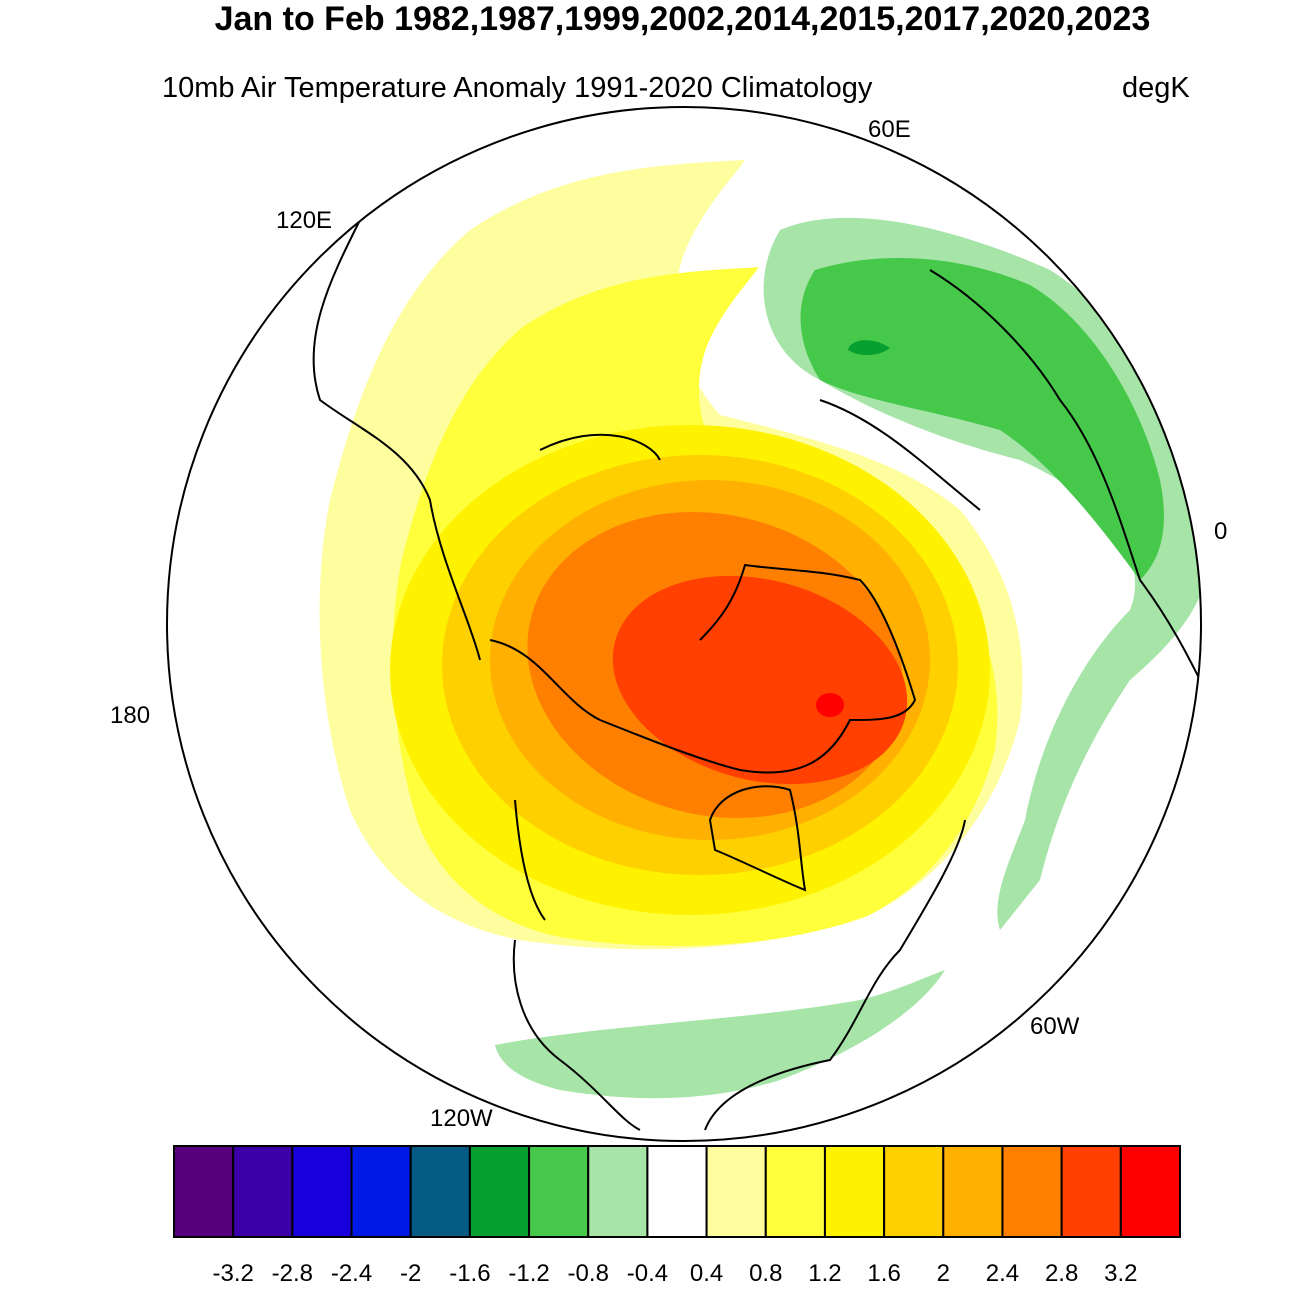 Image resolution: width=1305 pixels, height=1301 pixels. I want to click on lon-label-120w: 120W, so click(461, 1118).